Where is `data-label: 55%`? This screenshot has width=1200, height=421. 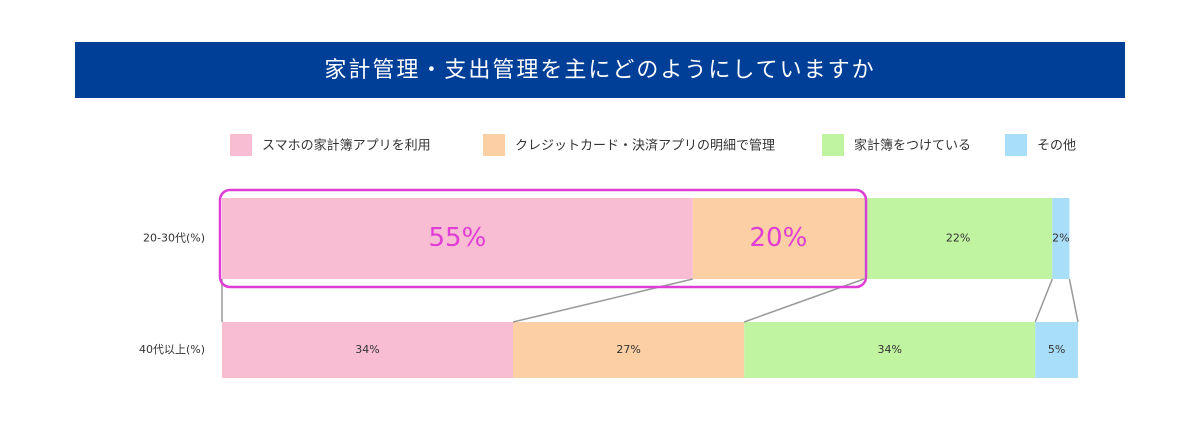 data-label: 55% is located at coordinates (458, 238).